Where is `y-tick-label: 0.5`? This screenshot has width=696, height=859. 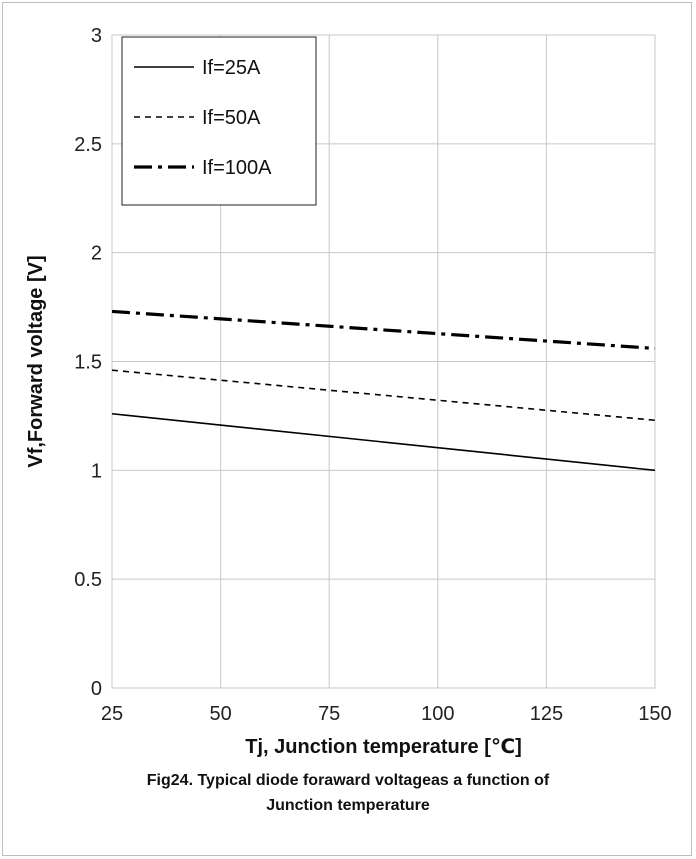
y-tick-label: 0.5 is located at coordinates (88, 580).